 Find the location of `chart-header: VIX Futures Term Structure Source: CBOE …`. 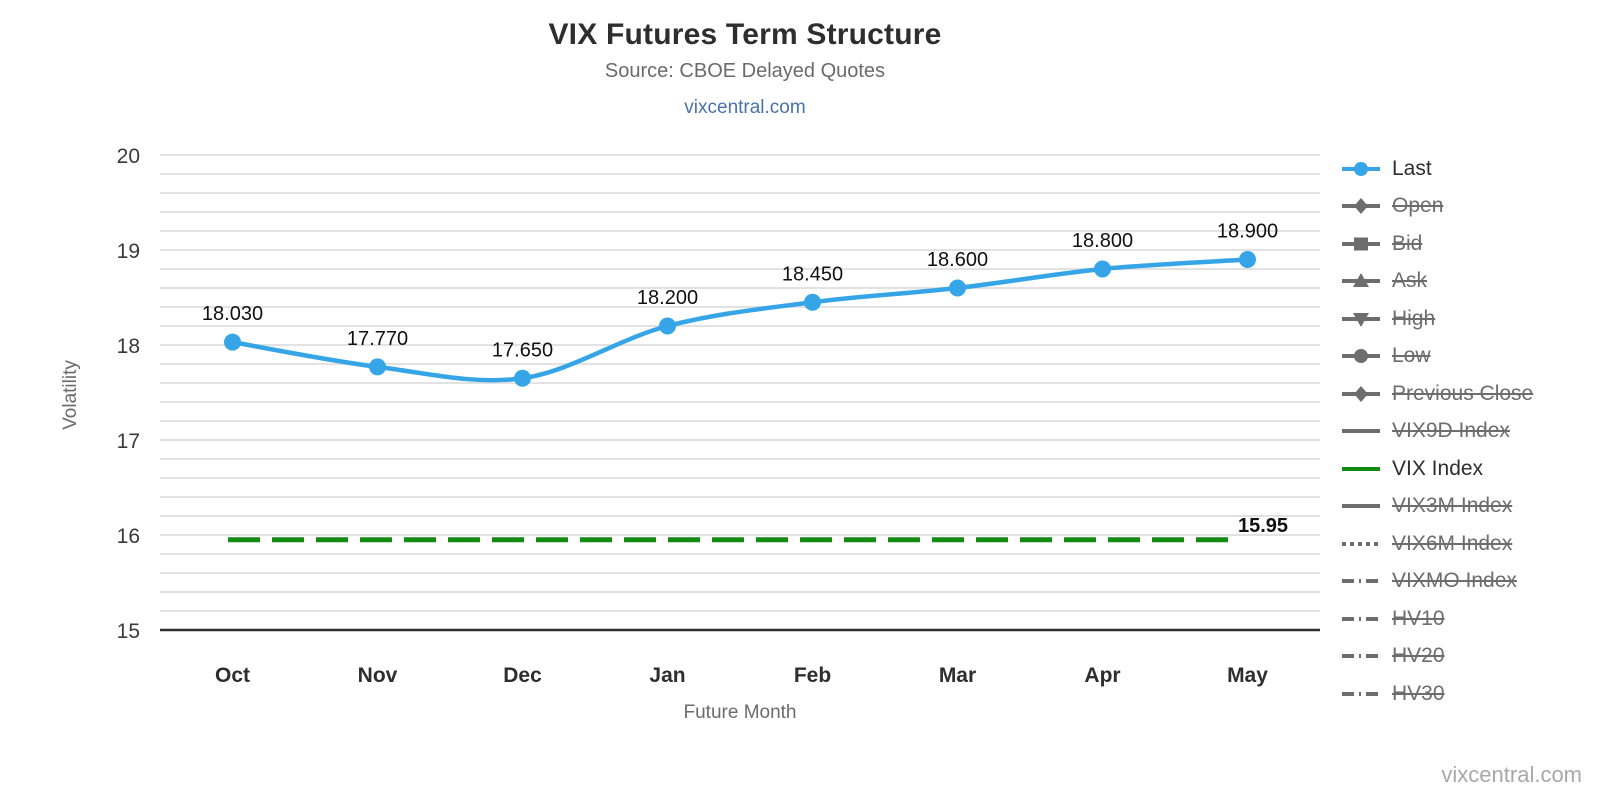

chart-header: VIX Futures Term Structure Source: CBOE … is located at coordinates (745, 59).